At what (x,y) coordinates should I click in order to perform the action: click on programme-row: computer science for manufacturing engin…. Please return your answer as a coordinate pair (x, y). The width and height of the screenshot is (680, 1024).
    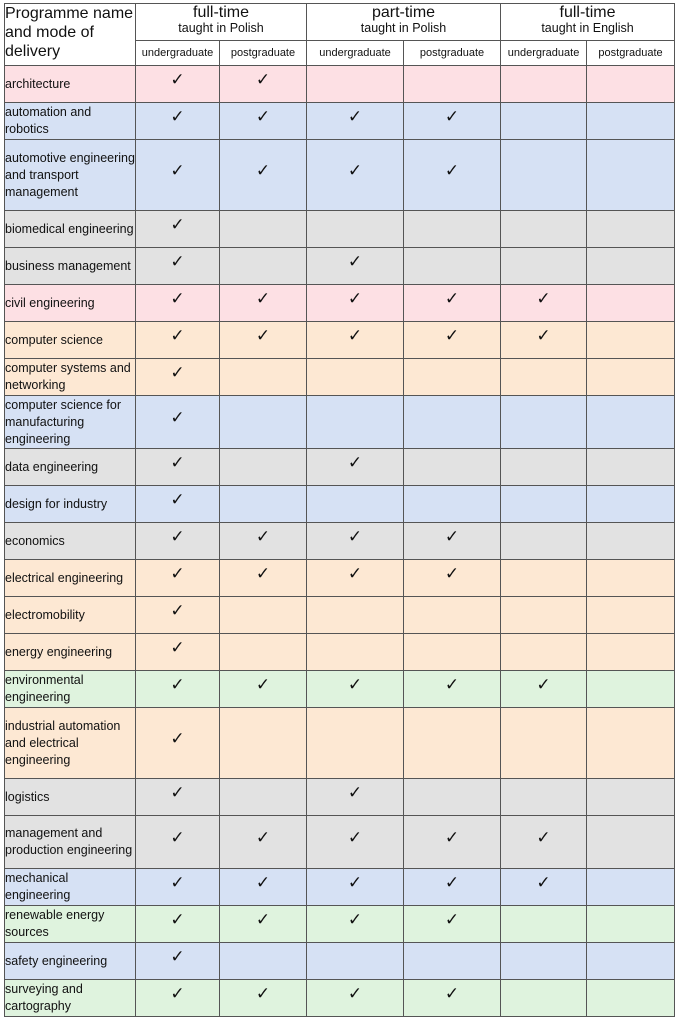
    Looking at the image, I should click on (340, 422).